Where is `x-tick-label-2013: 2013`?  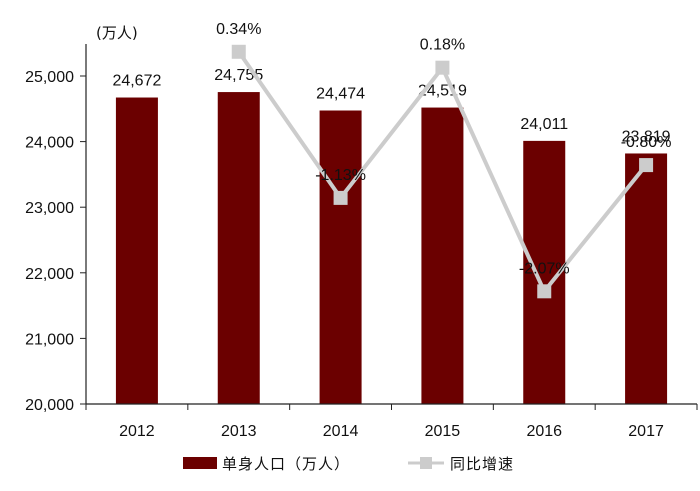 x-tick-label-2013: 2013 is located at coordinates (239, 431).